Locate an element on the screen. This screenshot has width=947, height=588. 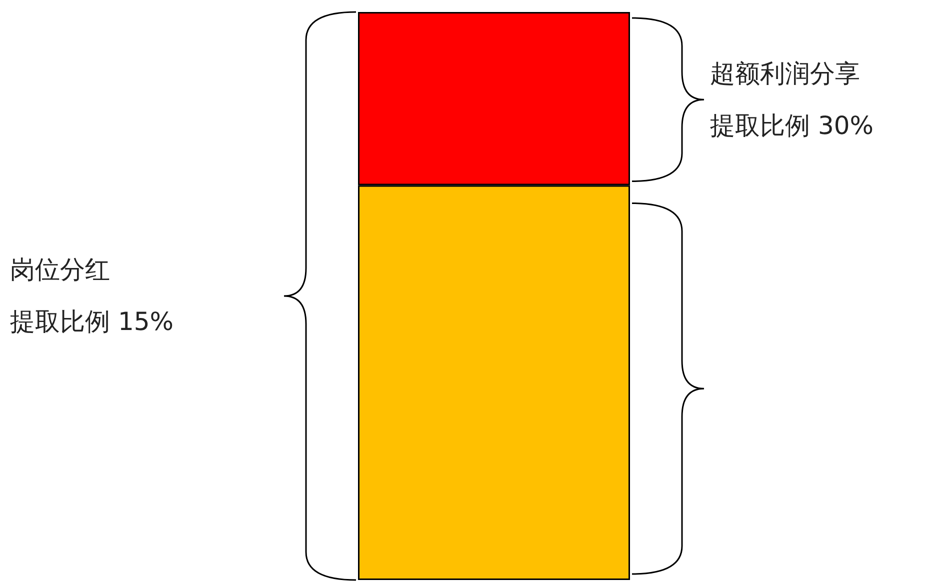
text: 岗位分红 is located at coordinates (60, 270).